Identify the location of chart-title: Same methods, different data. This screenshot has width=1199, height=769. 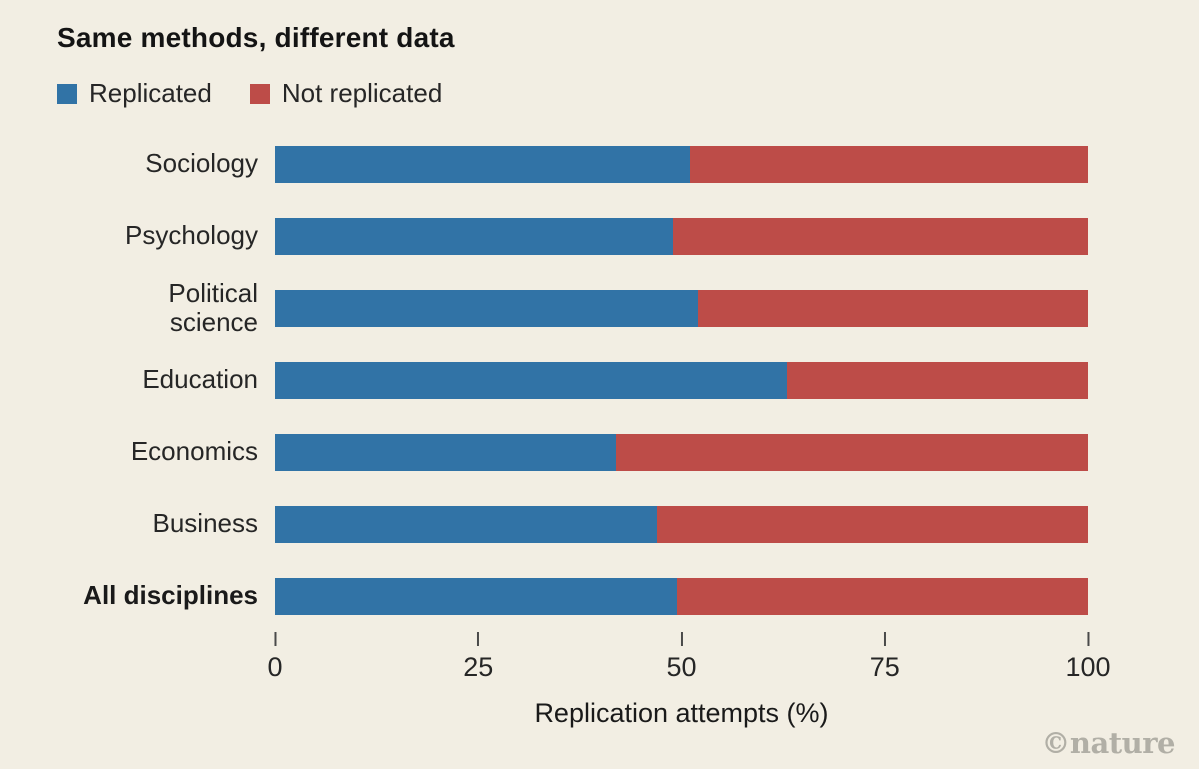
(256, 37).